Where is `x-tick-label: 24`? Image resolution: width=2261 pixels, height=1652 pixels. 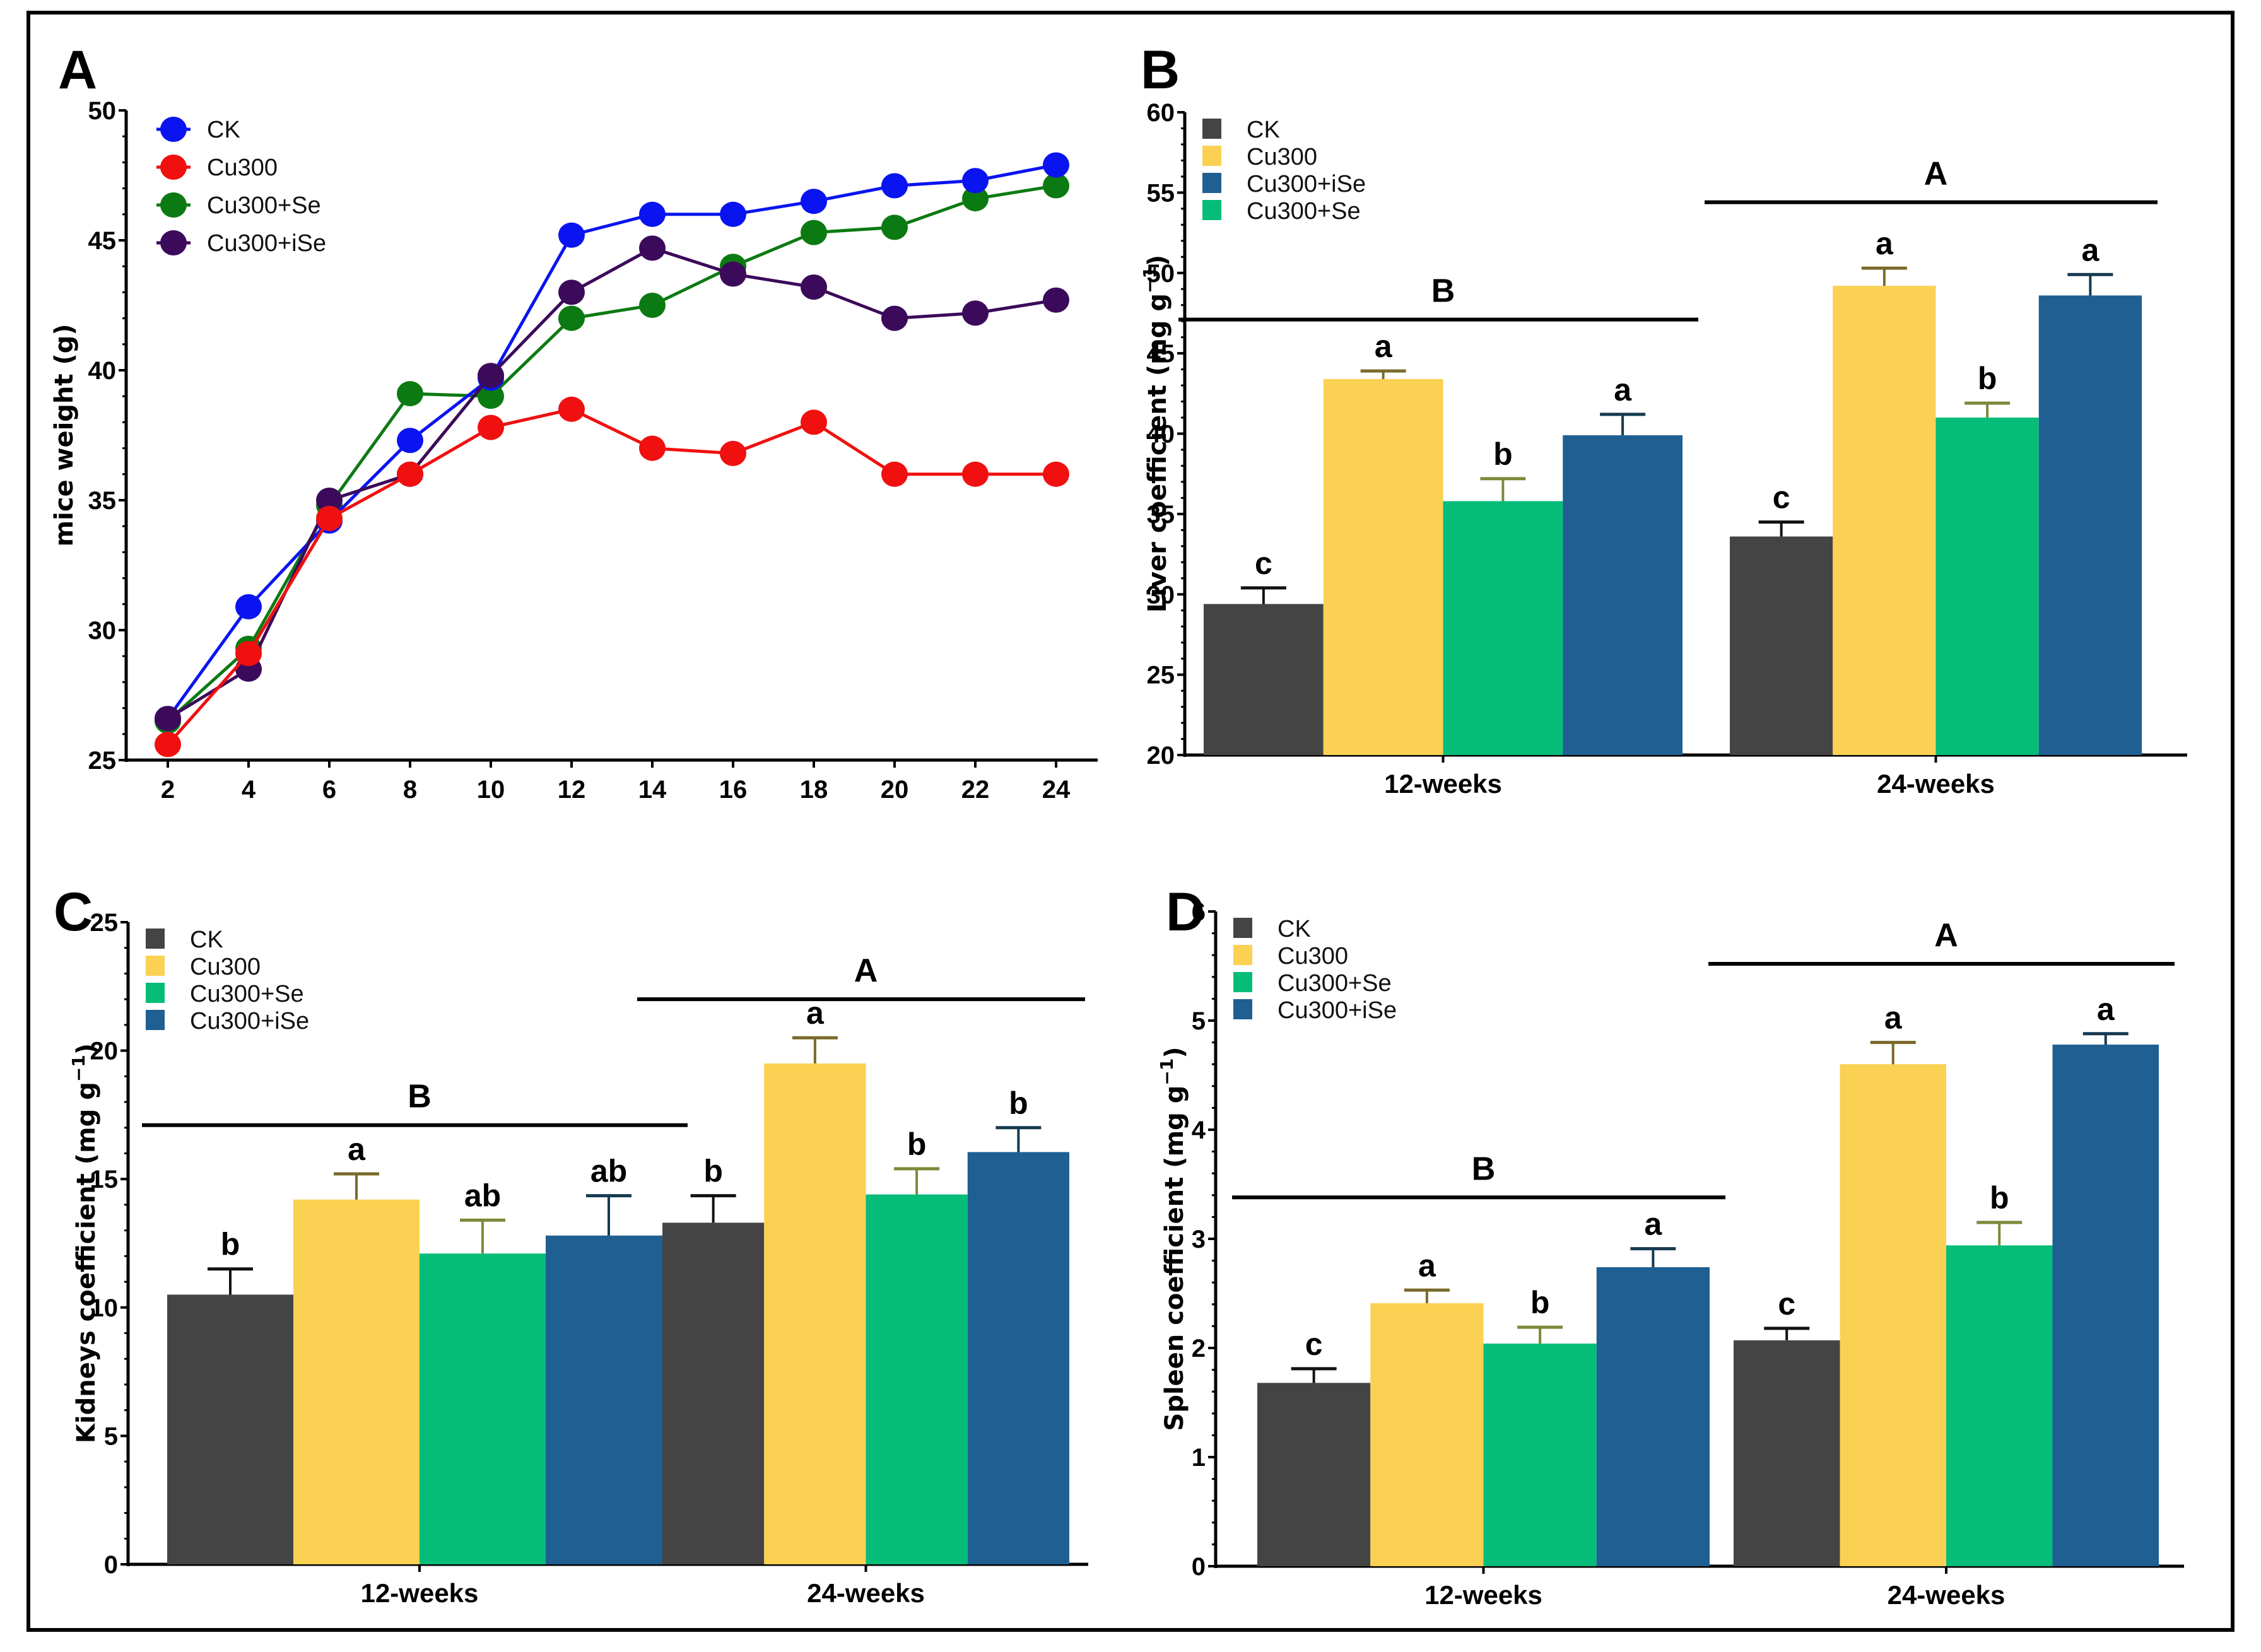
x-tick-label: 24 is located at coordinates (1056, 790).